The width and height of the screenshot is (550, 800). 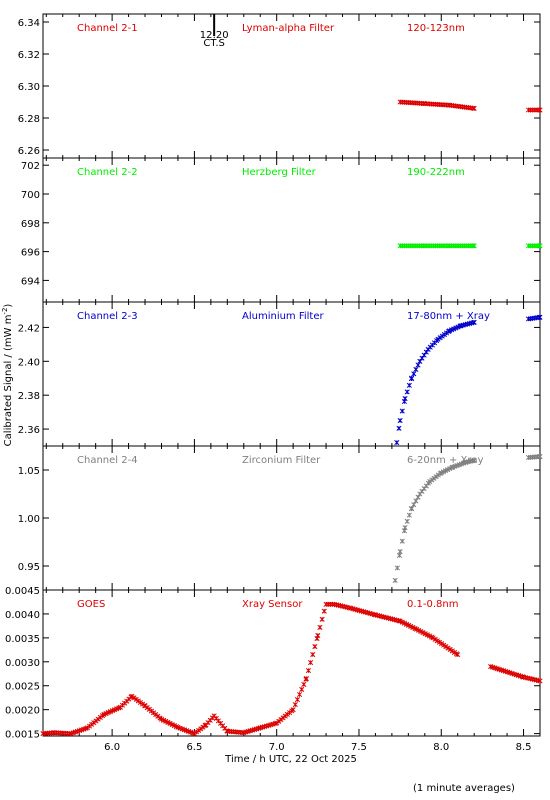 I want to click on filter-label: Xray Sensor, so click(x=272, y=604).